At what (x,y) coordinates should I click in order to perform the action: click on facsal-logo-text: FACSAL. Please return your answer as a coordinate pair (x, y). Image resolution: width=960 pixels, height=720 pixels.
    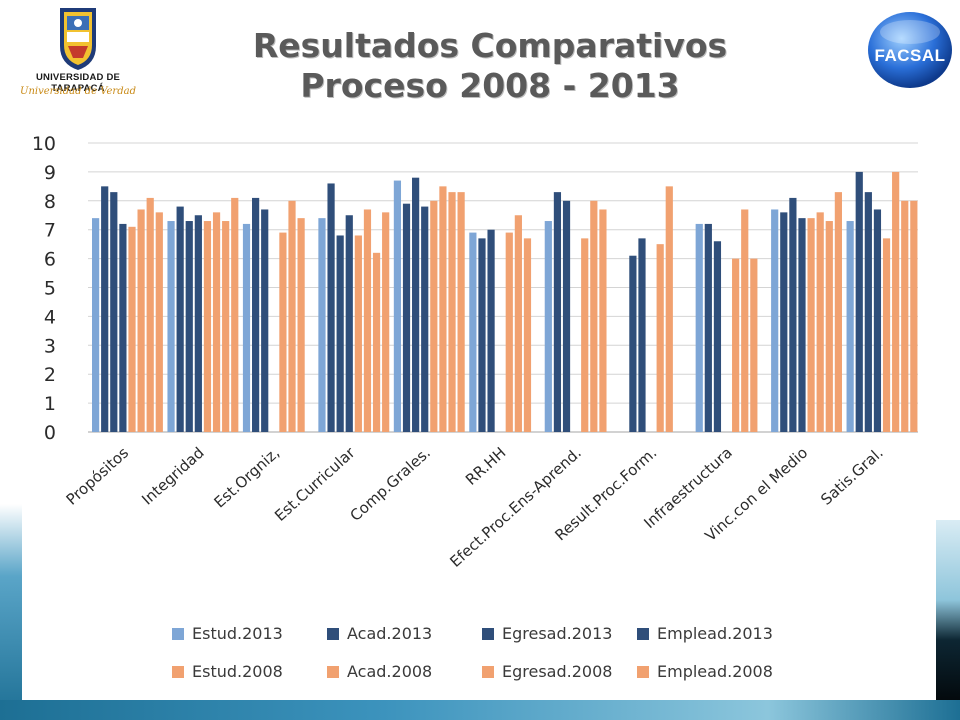
    Looking at the image, I should click on (910, 55).